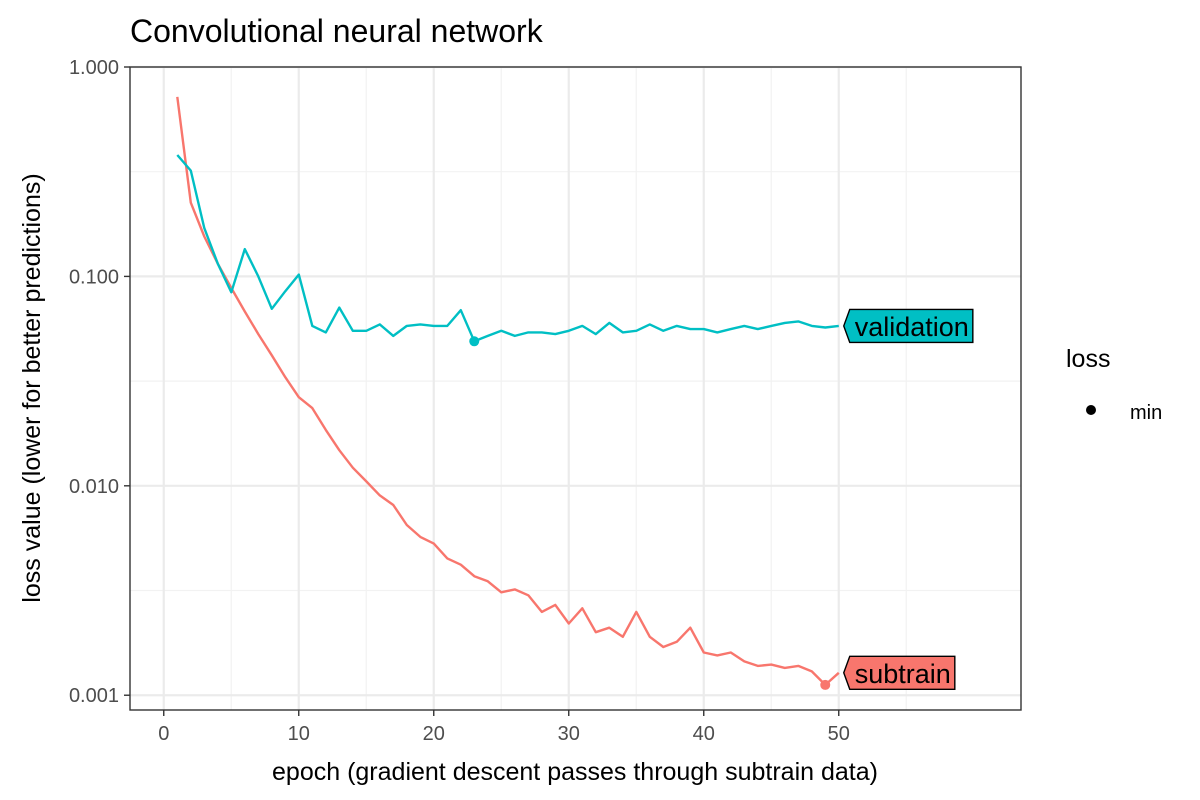 The height and width of the screenshot is (800, 1200). I want to click on x-tick-label: 40, so click(704, 734).